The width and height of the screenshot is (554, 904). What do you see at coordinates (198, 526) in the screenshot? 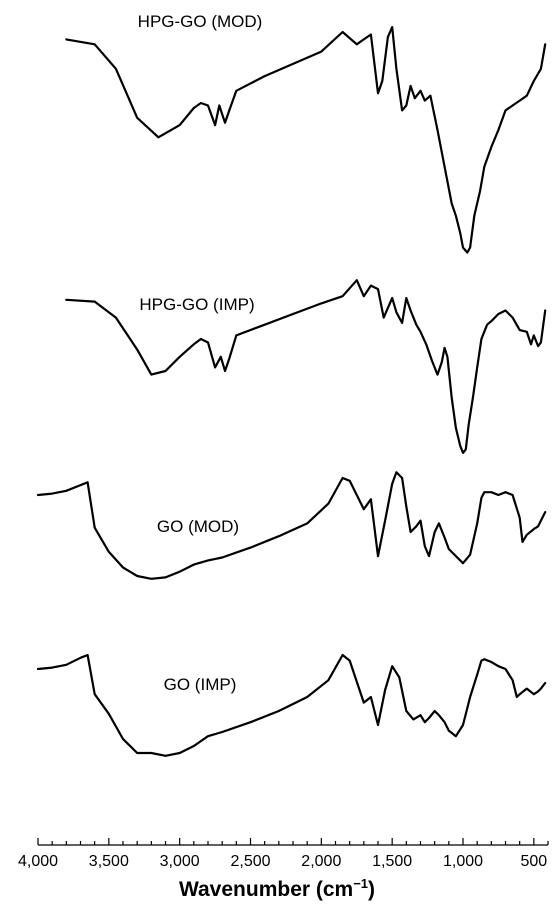
I see `series-label-3: GO (MOD)` at bounding box center [198, 526].